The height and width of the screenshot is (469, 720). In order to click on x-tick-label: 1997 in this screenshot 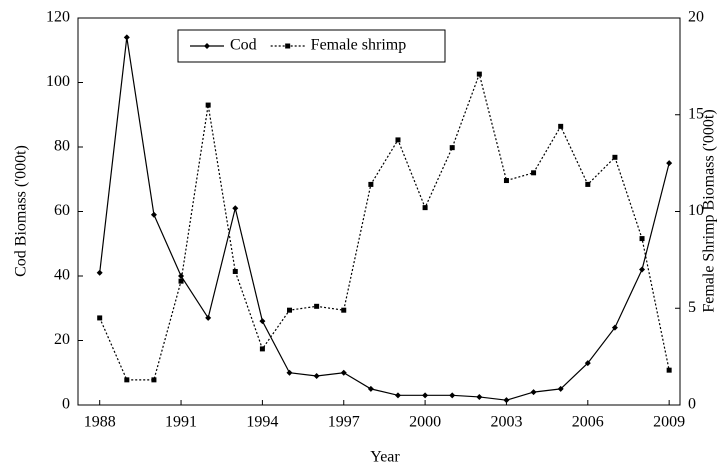, I will do `click(344, 422)`.